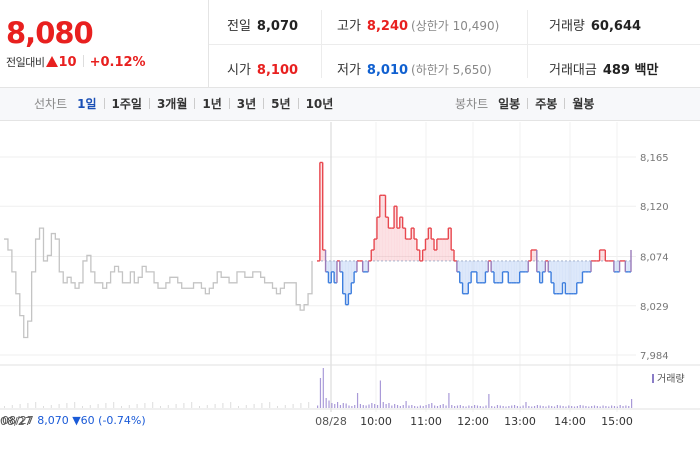  What do you see at coordinates (281, 104) in the screenshot?
I see `period-button-5: 5년` at bounding box center [281, 104].